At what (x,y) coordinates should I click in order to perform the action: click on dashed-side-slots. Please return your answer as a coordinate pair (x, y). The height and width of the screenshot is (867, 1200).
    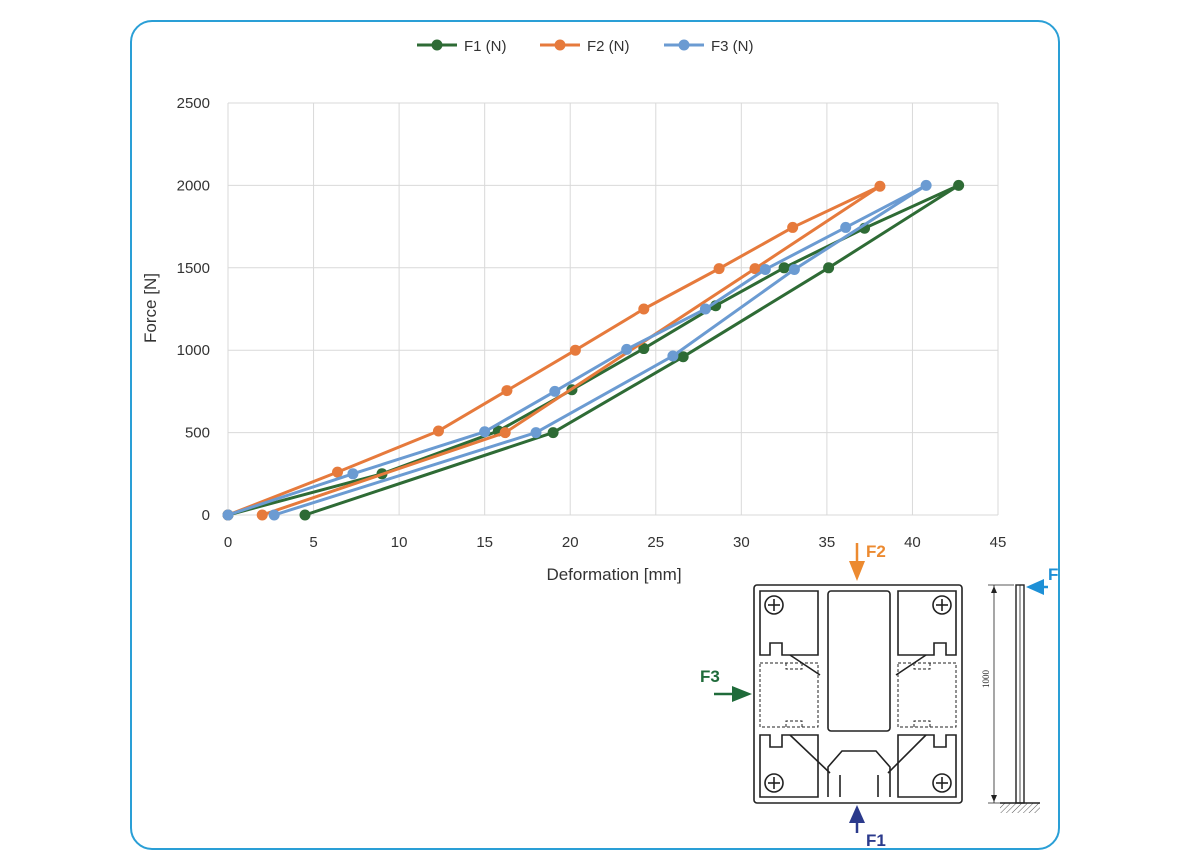
    Looking at the image, I should click on (858, 695).